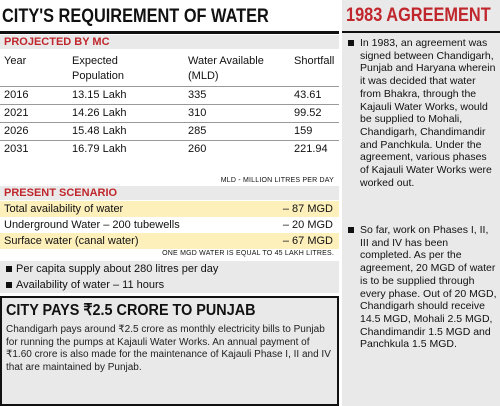  I want to click on cell-shortfall: 221.94, so click(314, 149).